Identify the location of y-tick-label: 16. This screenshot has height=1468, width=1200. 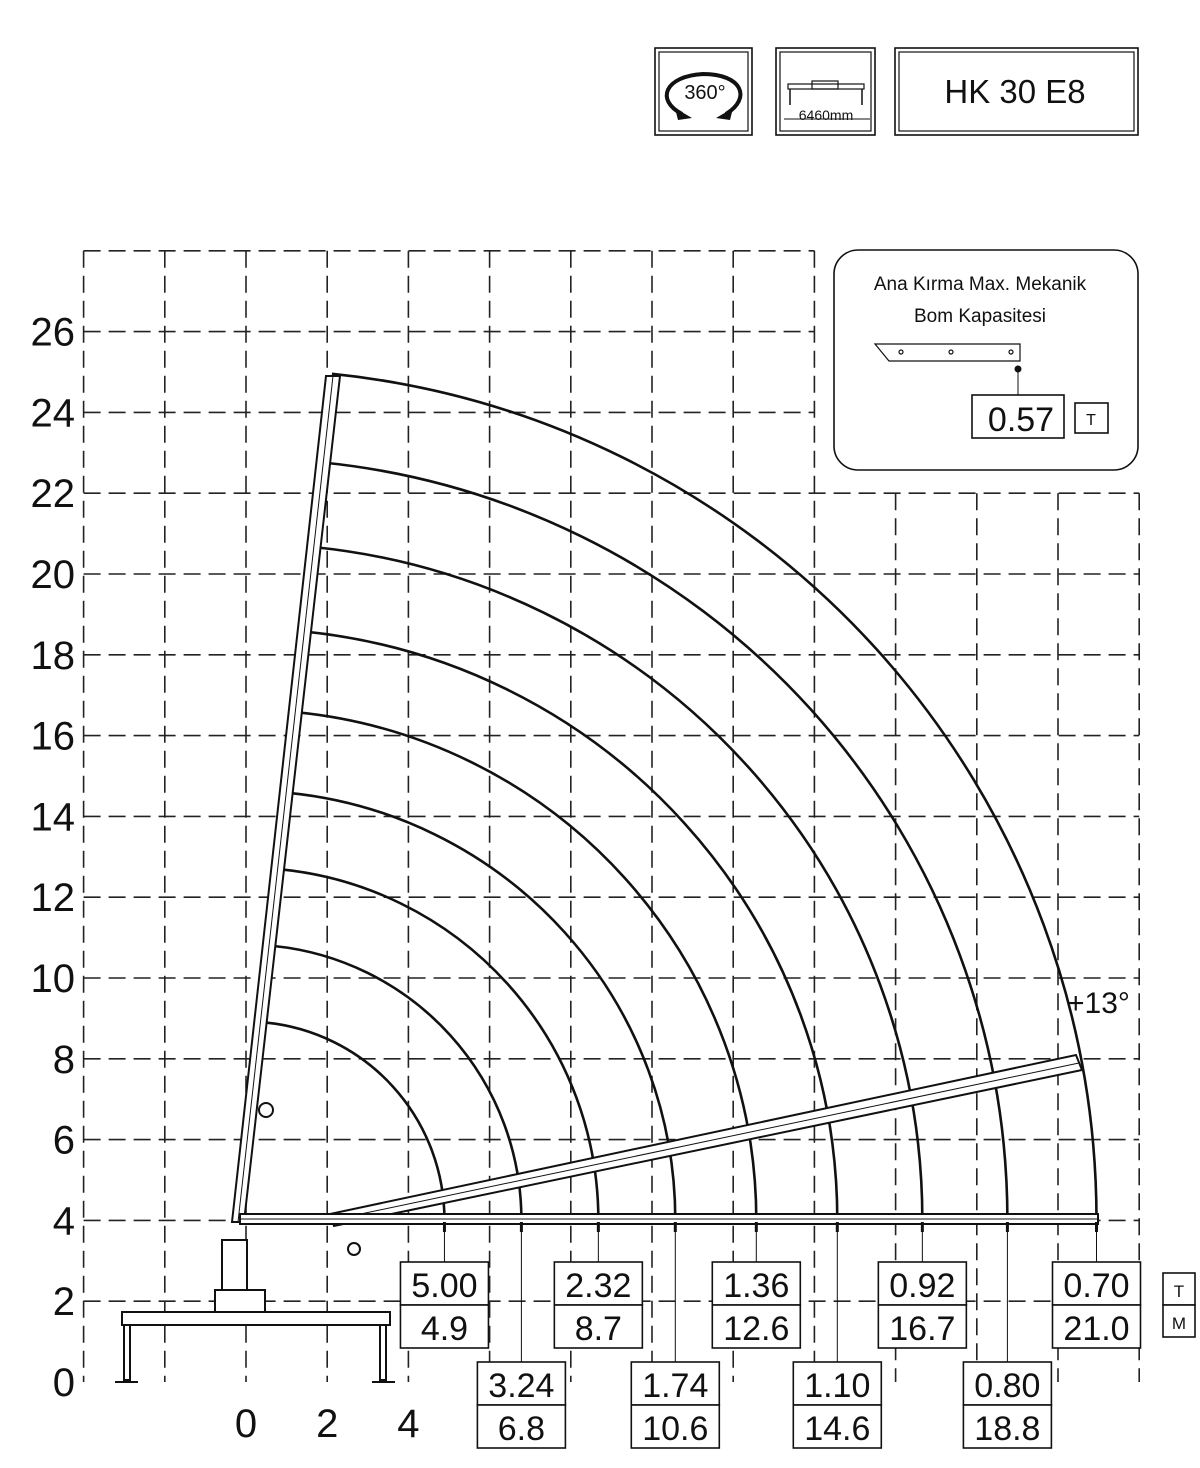
(53, 737).